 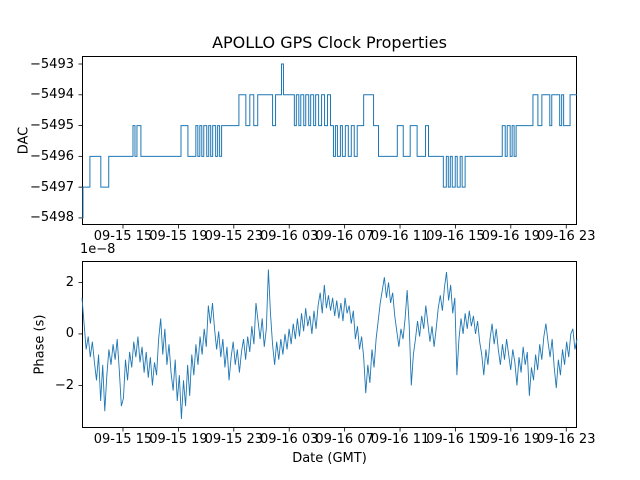 What do you see at coordinates (52, 187) in the screenshot?
I see `y-tick-label: −5497` at bounding box center [52, 187].